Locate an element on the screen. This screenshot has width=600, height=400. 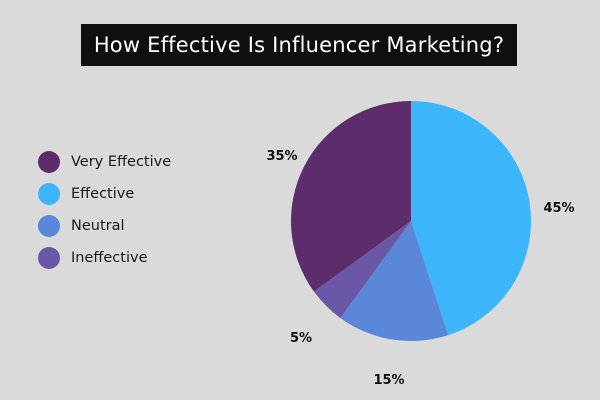
legend-label-effective: Effective is located at coordinates (103, 194).